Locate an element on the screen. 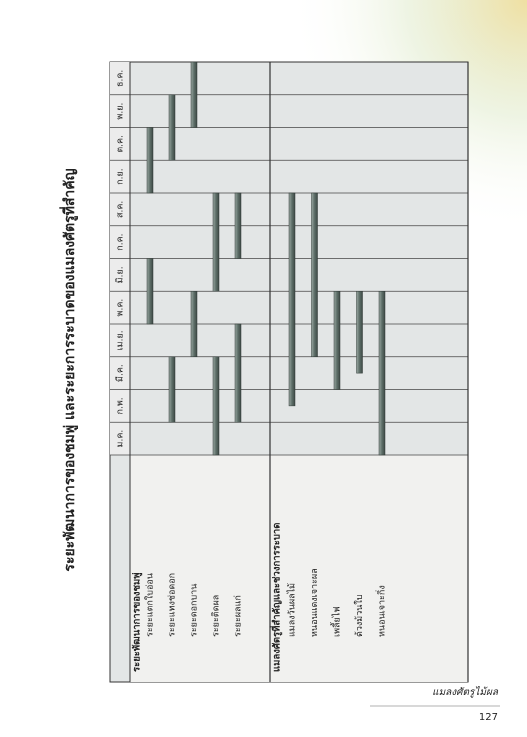  page-number: 127 is located at coordinates (488, 717).